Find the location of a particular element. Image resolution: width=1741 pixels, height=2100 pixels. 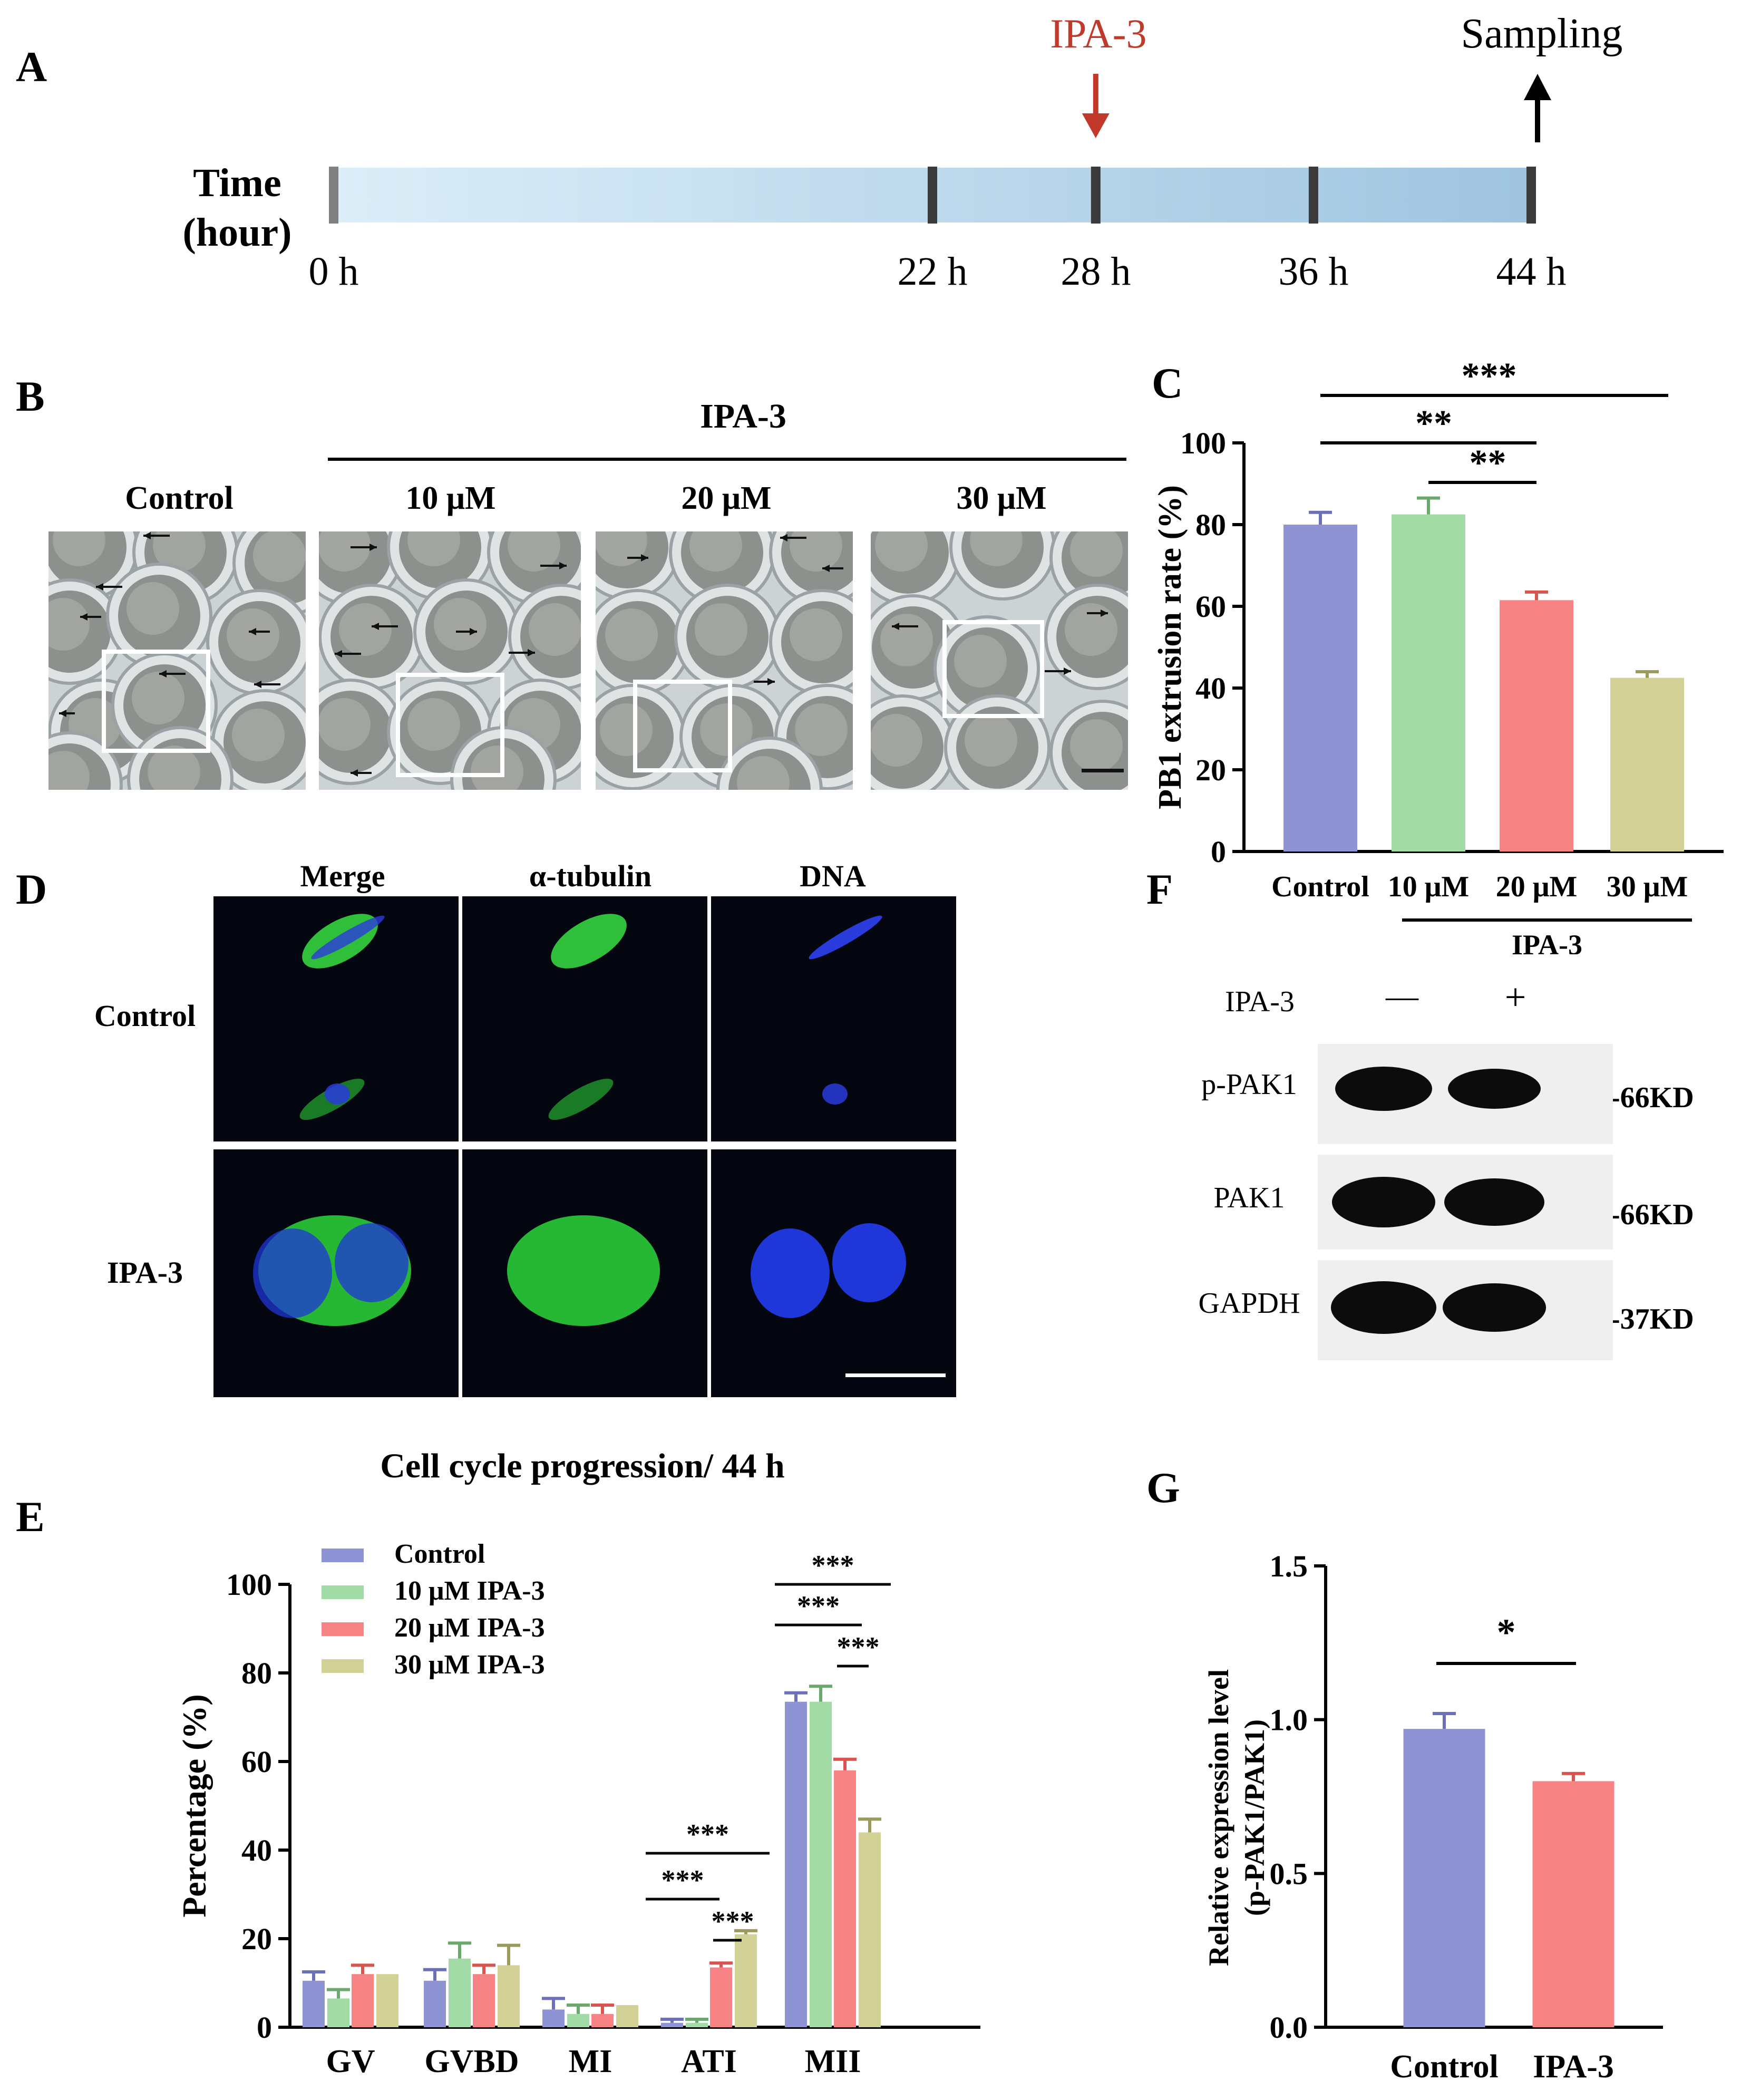

y-tick-label: 80 is located at coordinates (1210, 525).